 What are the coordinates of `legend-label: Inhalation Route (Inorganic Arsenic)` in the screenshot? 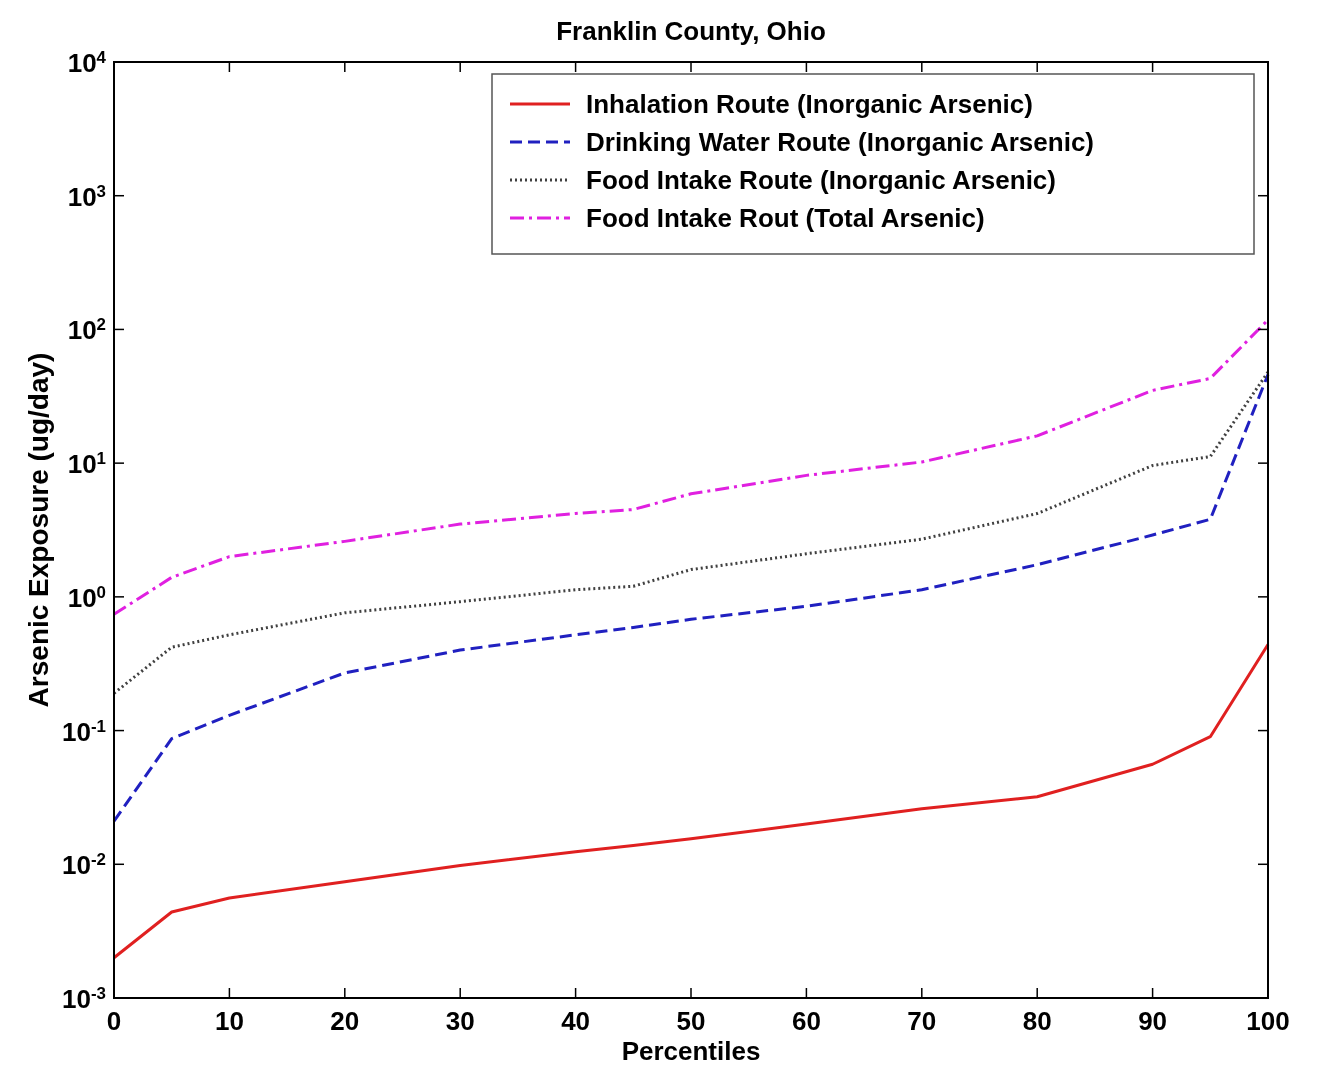 It's located at (809, 104).